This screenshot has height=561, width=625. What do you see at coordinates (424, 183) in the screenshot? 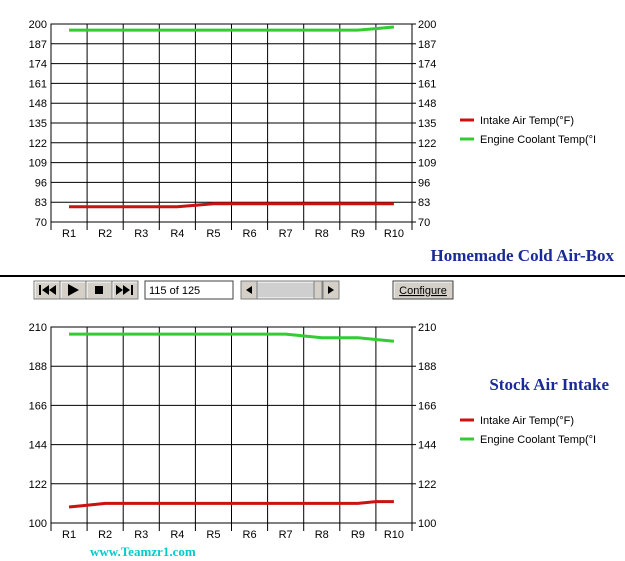
I see `y-tick-label-right: 96` at bounding box center [424, 183].